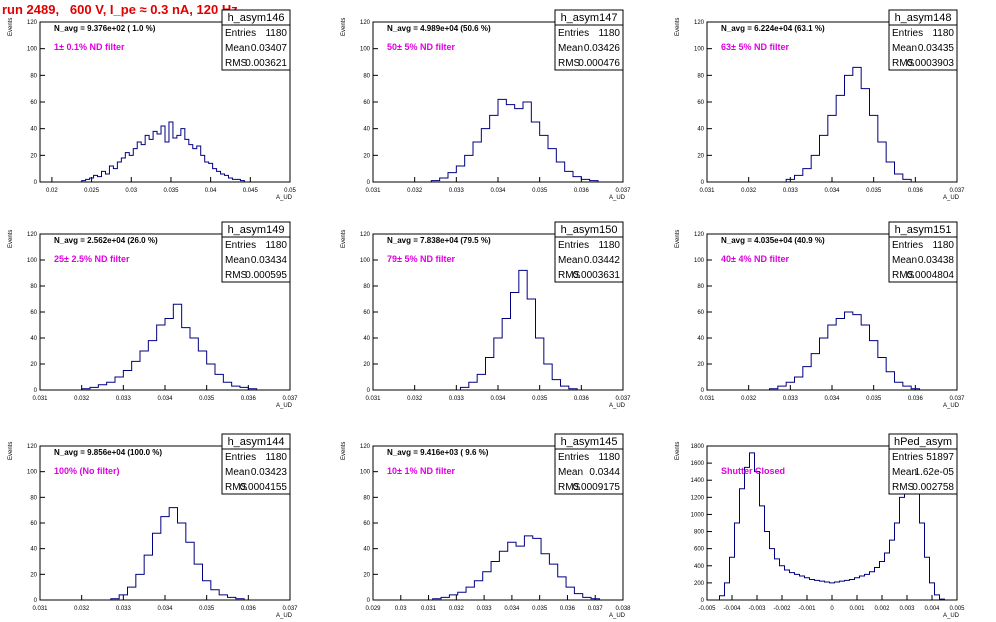  What do you see at coordinates (106, 240) in the screenshot?
I see `navg-annotation: N_avg = 2.562e+04 (26.0 %)` at bounding box center [106, 240].